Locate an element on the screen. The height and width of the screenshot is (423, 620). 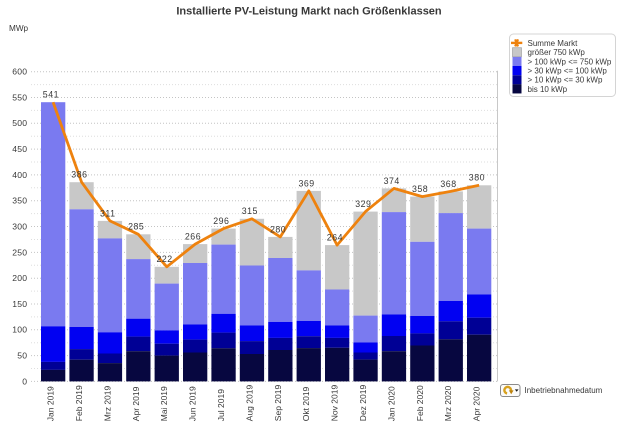
svg-text: 311 is located at coordinates (108, 213).